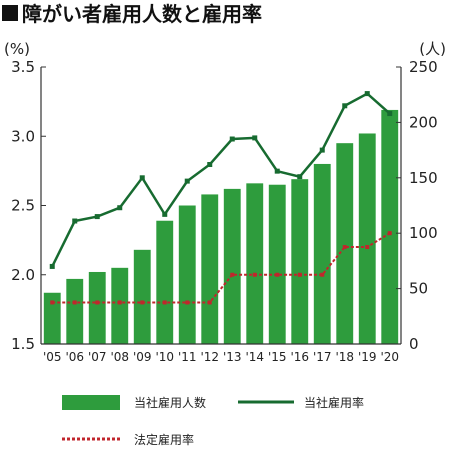 This screenshot has height=450, width=450. I want to click on x-tick-label: '13, so click(232, 357).